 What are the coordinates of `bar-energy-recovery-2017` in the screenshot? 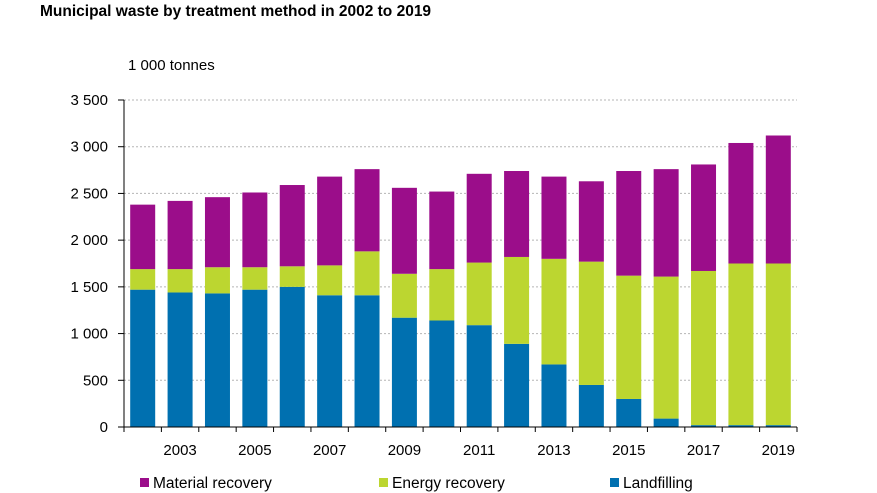 It's located at (704, 348).